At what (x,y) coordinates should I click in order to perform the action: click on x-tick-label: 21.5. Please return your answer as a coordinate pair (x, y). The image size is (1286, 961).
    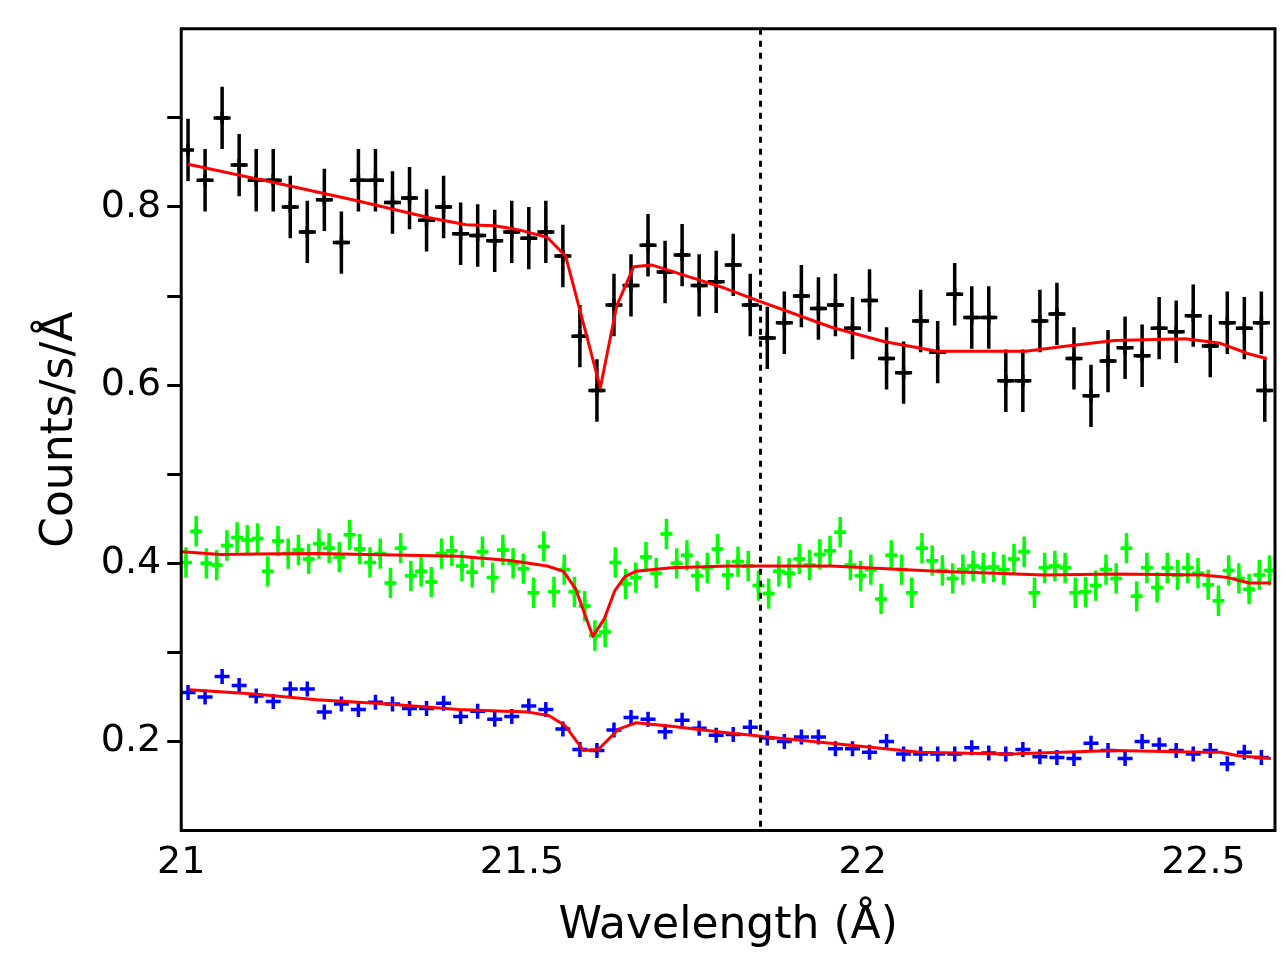
    Looking at the image, I should click on (522, 860).